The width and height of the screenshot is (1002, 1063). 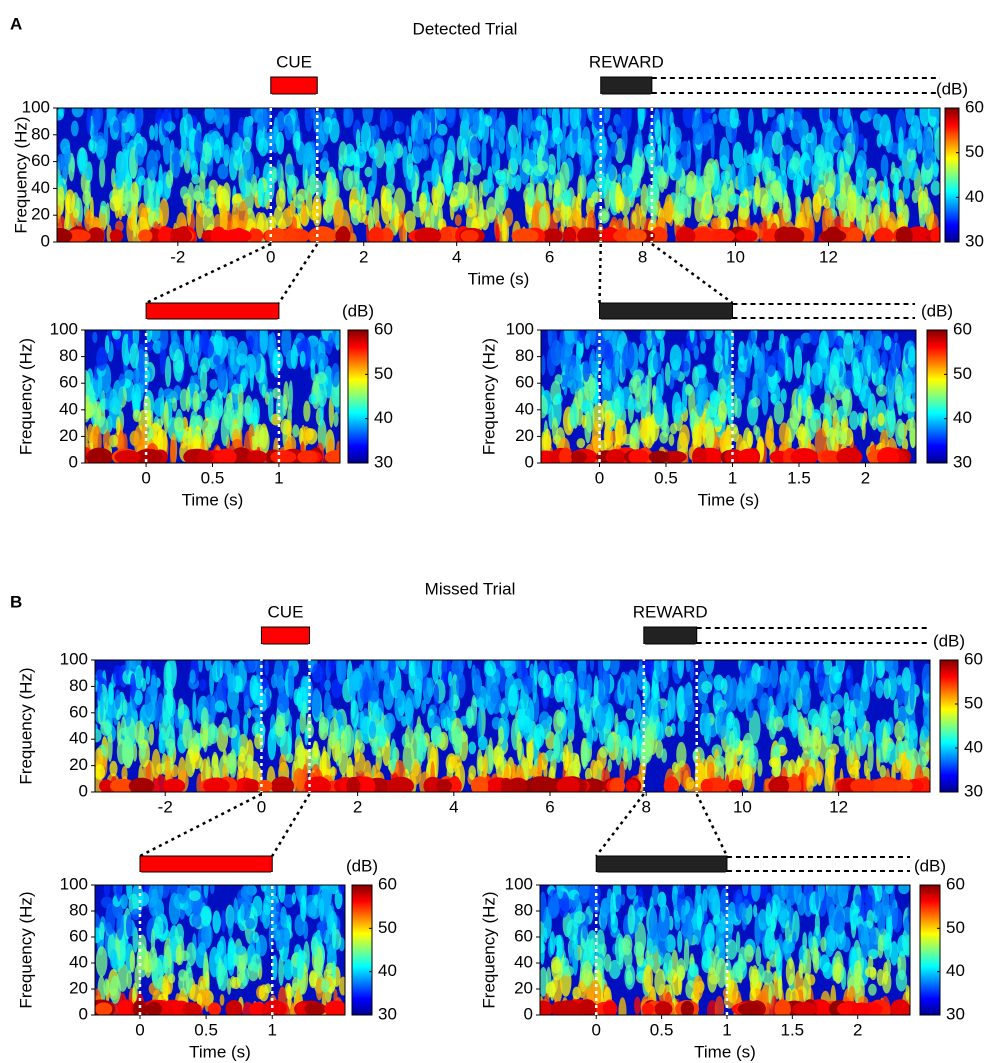 I want to click on colorbar, so click(x=937, y=396).